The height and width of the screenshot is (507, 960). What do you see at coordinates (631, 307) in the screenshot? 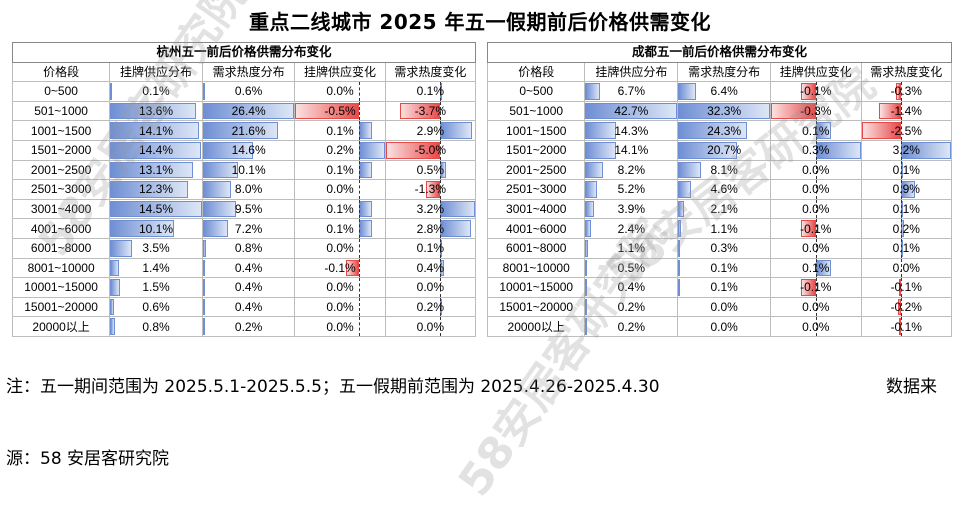
I see `cd-cell-supply-share: 0.2%` at bounding box center [631, 307].